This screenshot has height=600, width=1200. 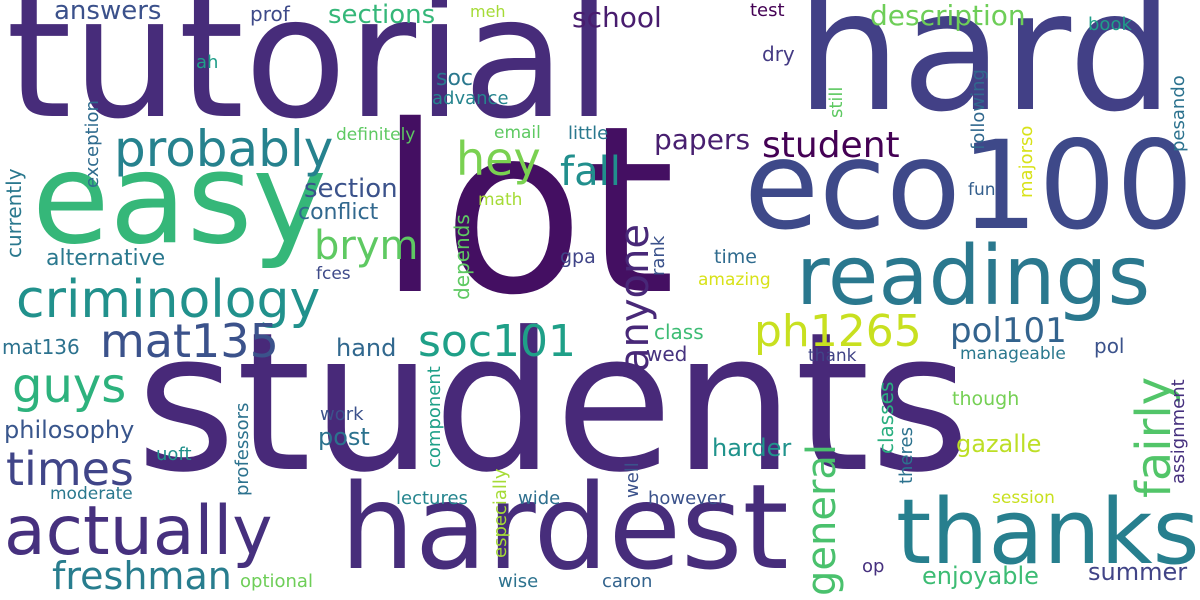 I want to click on word-hand: hand, so click(x=366, y=348).